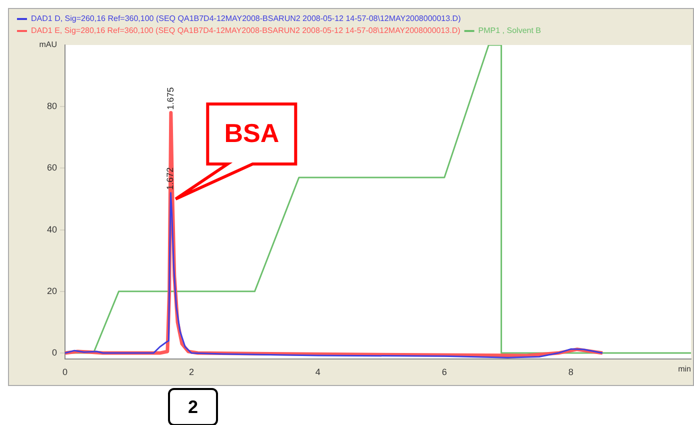  Describe the element at coordinates (48, 45) in the screenshot. I see `y-axis-title: mAU` at that location.